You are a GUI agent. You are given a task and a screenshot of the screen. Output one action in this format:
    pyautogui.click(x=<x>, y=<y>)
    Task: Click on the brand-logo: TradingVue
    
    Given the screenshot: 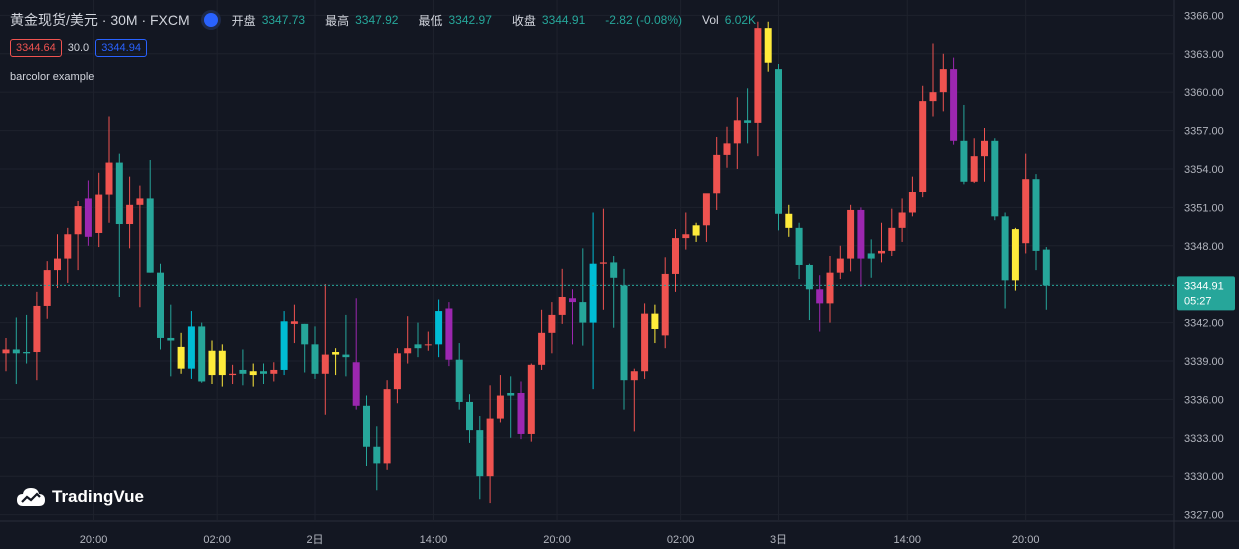 What is the action you would take?
    pyautogui.click(x=80, y=497)
    